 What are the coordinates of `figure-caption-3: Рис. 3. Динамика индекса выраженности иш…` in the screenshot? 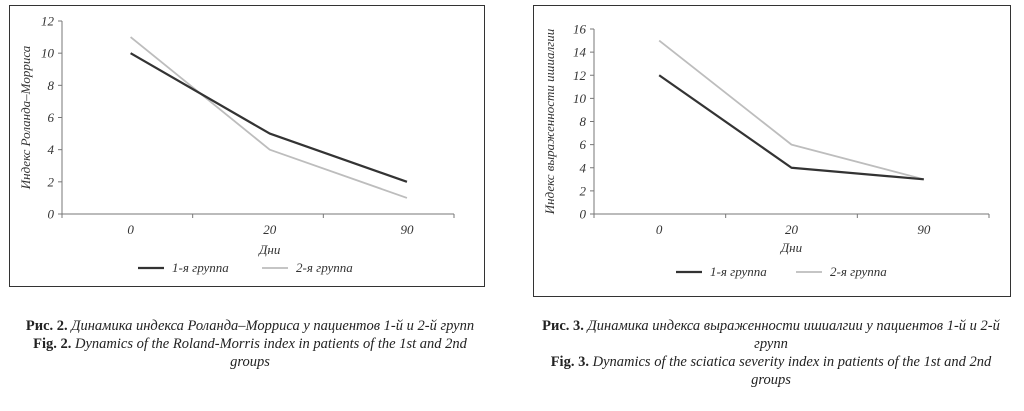 It's located at (771, 353).